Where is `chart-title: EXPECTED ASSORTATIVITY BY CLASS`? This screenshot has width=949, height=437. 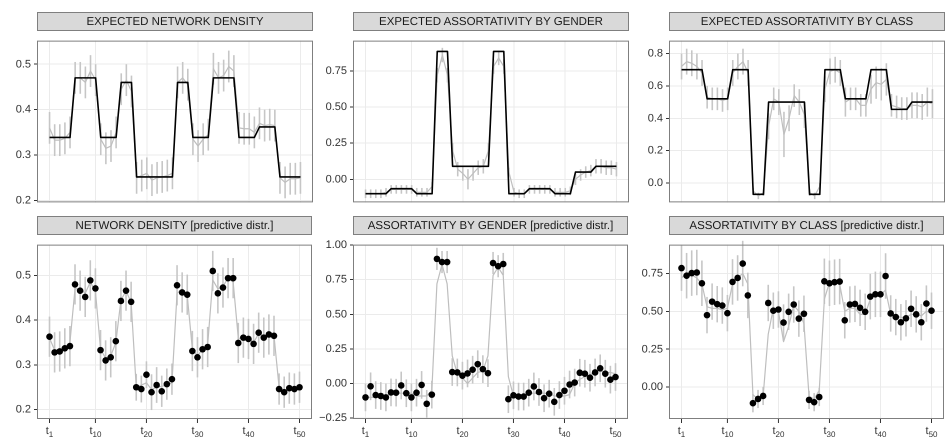
chart-title: EXPECTED ASSORTATIVITY BY CLASS is located at coordinates (807, 21).